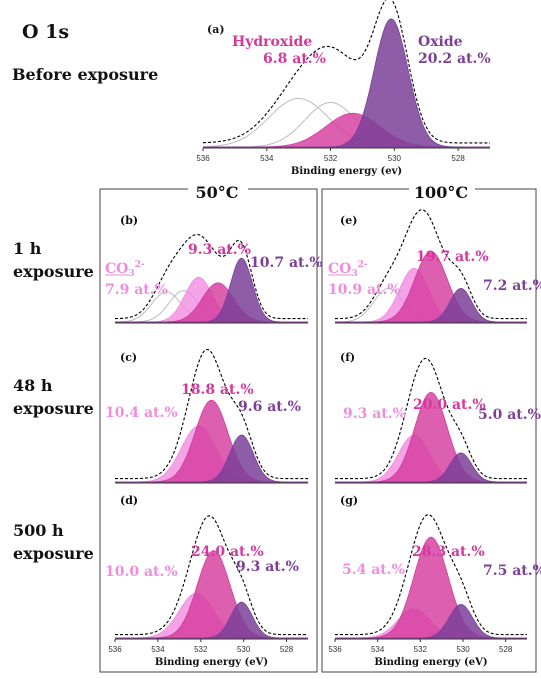 The width and height of the screenshot is (541, 679). What do you see at coordinates (347, 357) in the screenshot?
I see `panel-letter: (f)` at bounding box center [347, 357].